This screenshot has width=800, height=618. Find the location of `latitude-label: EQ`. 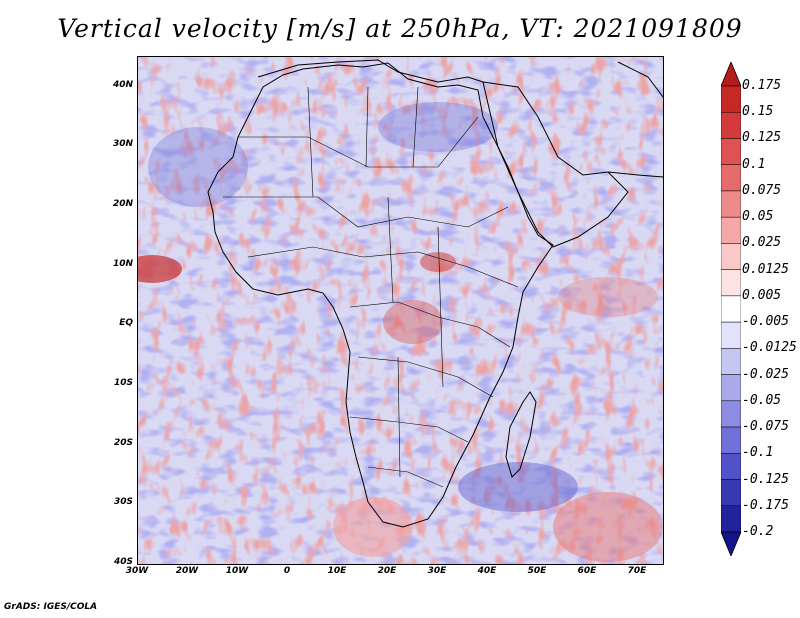

latitude-label: EQ is located at coordinates (126, 323).